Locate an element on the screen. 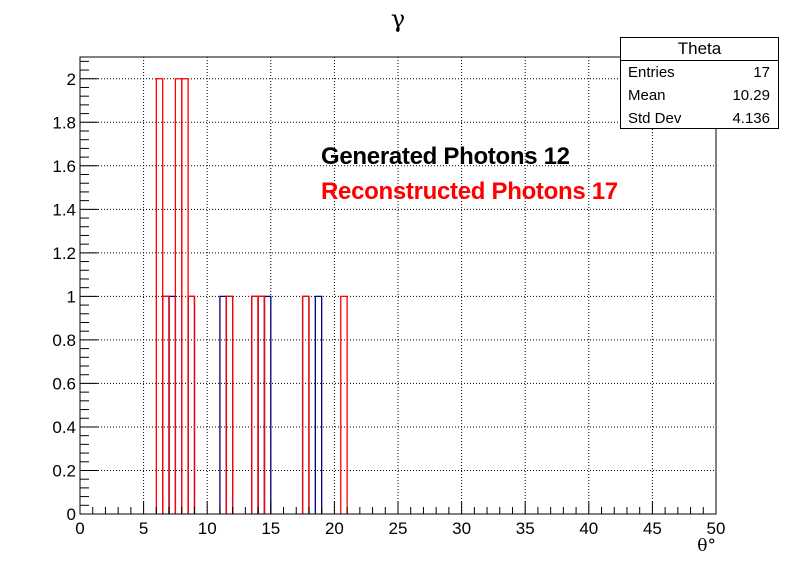  stats-row-stddev: Std Dev 4.136 is located at coordinates (699, 118).